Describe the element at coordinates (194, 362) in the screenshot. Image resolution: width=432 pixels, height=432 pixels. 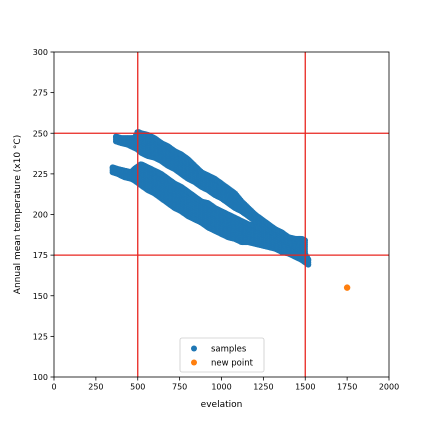
I see `legend-marker-new-point` at that location.